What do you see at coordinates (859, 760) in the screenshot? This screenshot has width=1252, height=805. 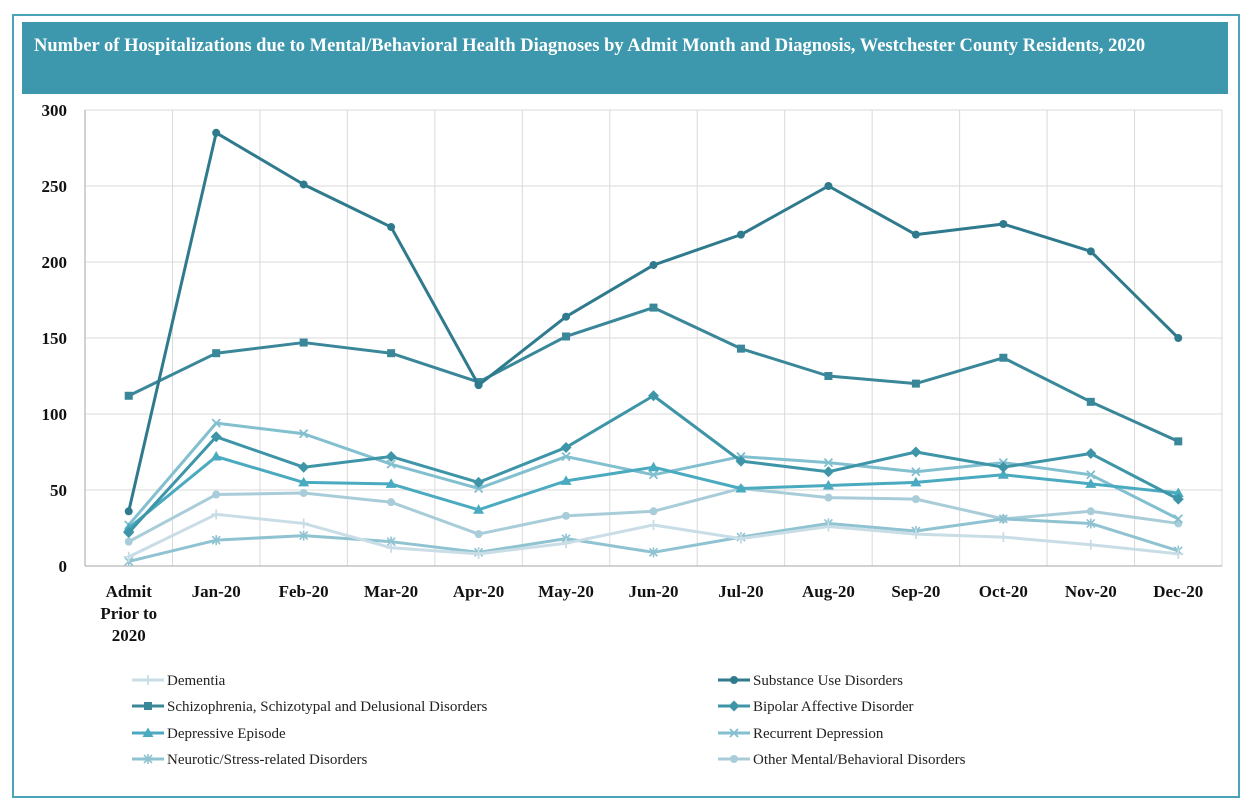 I see `legend-label: Other Mental/Behavioral Disorders` at bounding box center [859, 760].